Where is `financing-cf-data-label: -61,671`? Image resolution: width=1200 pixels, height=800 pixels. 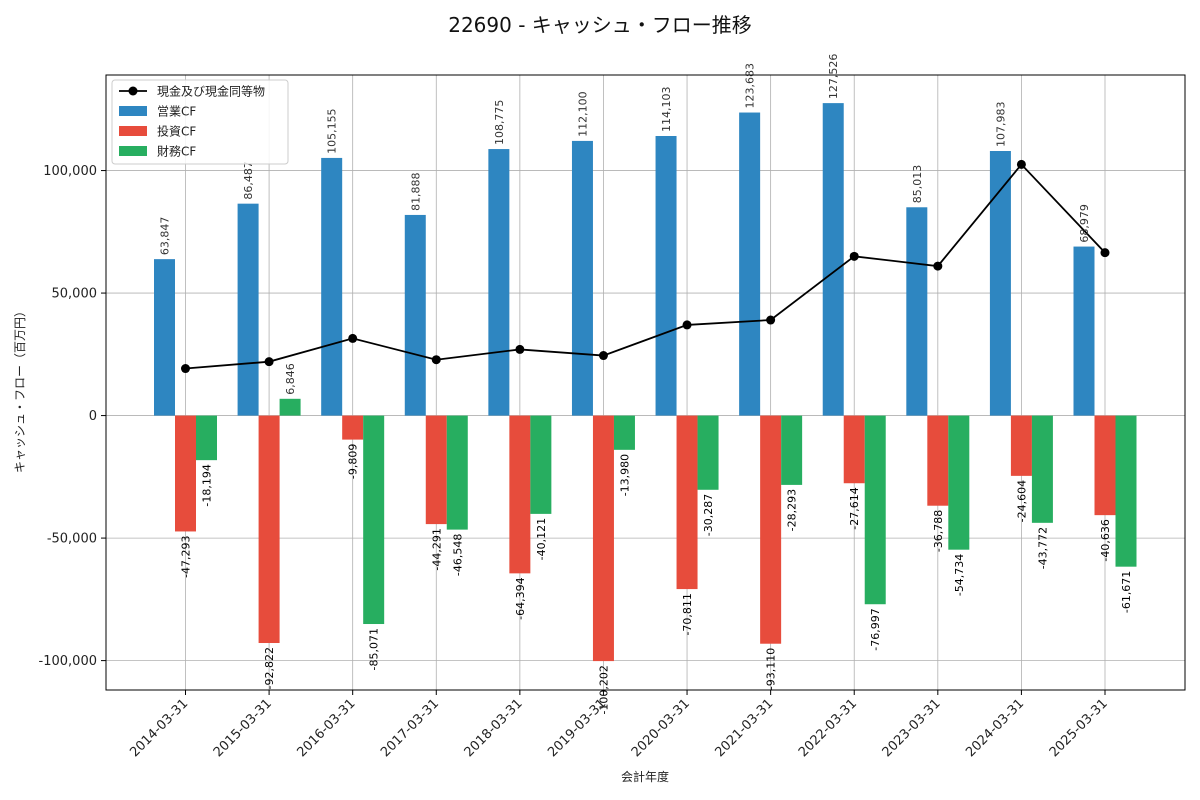
financing-cf-data-label: -61,671 is located at coordinates (1126, 592).